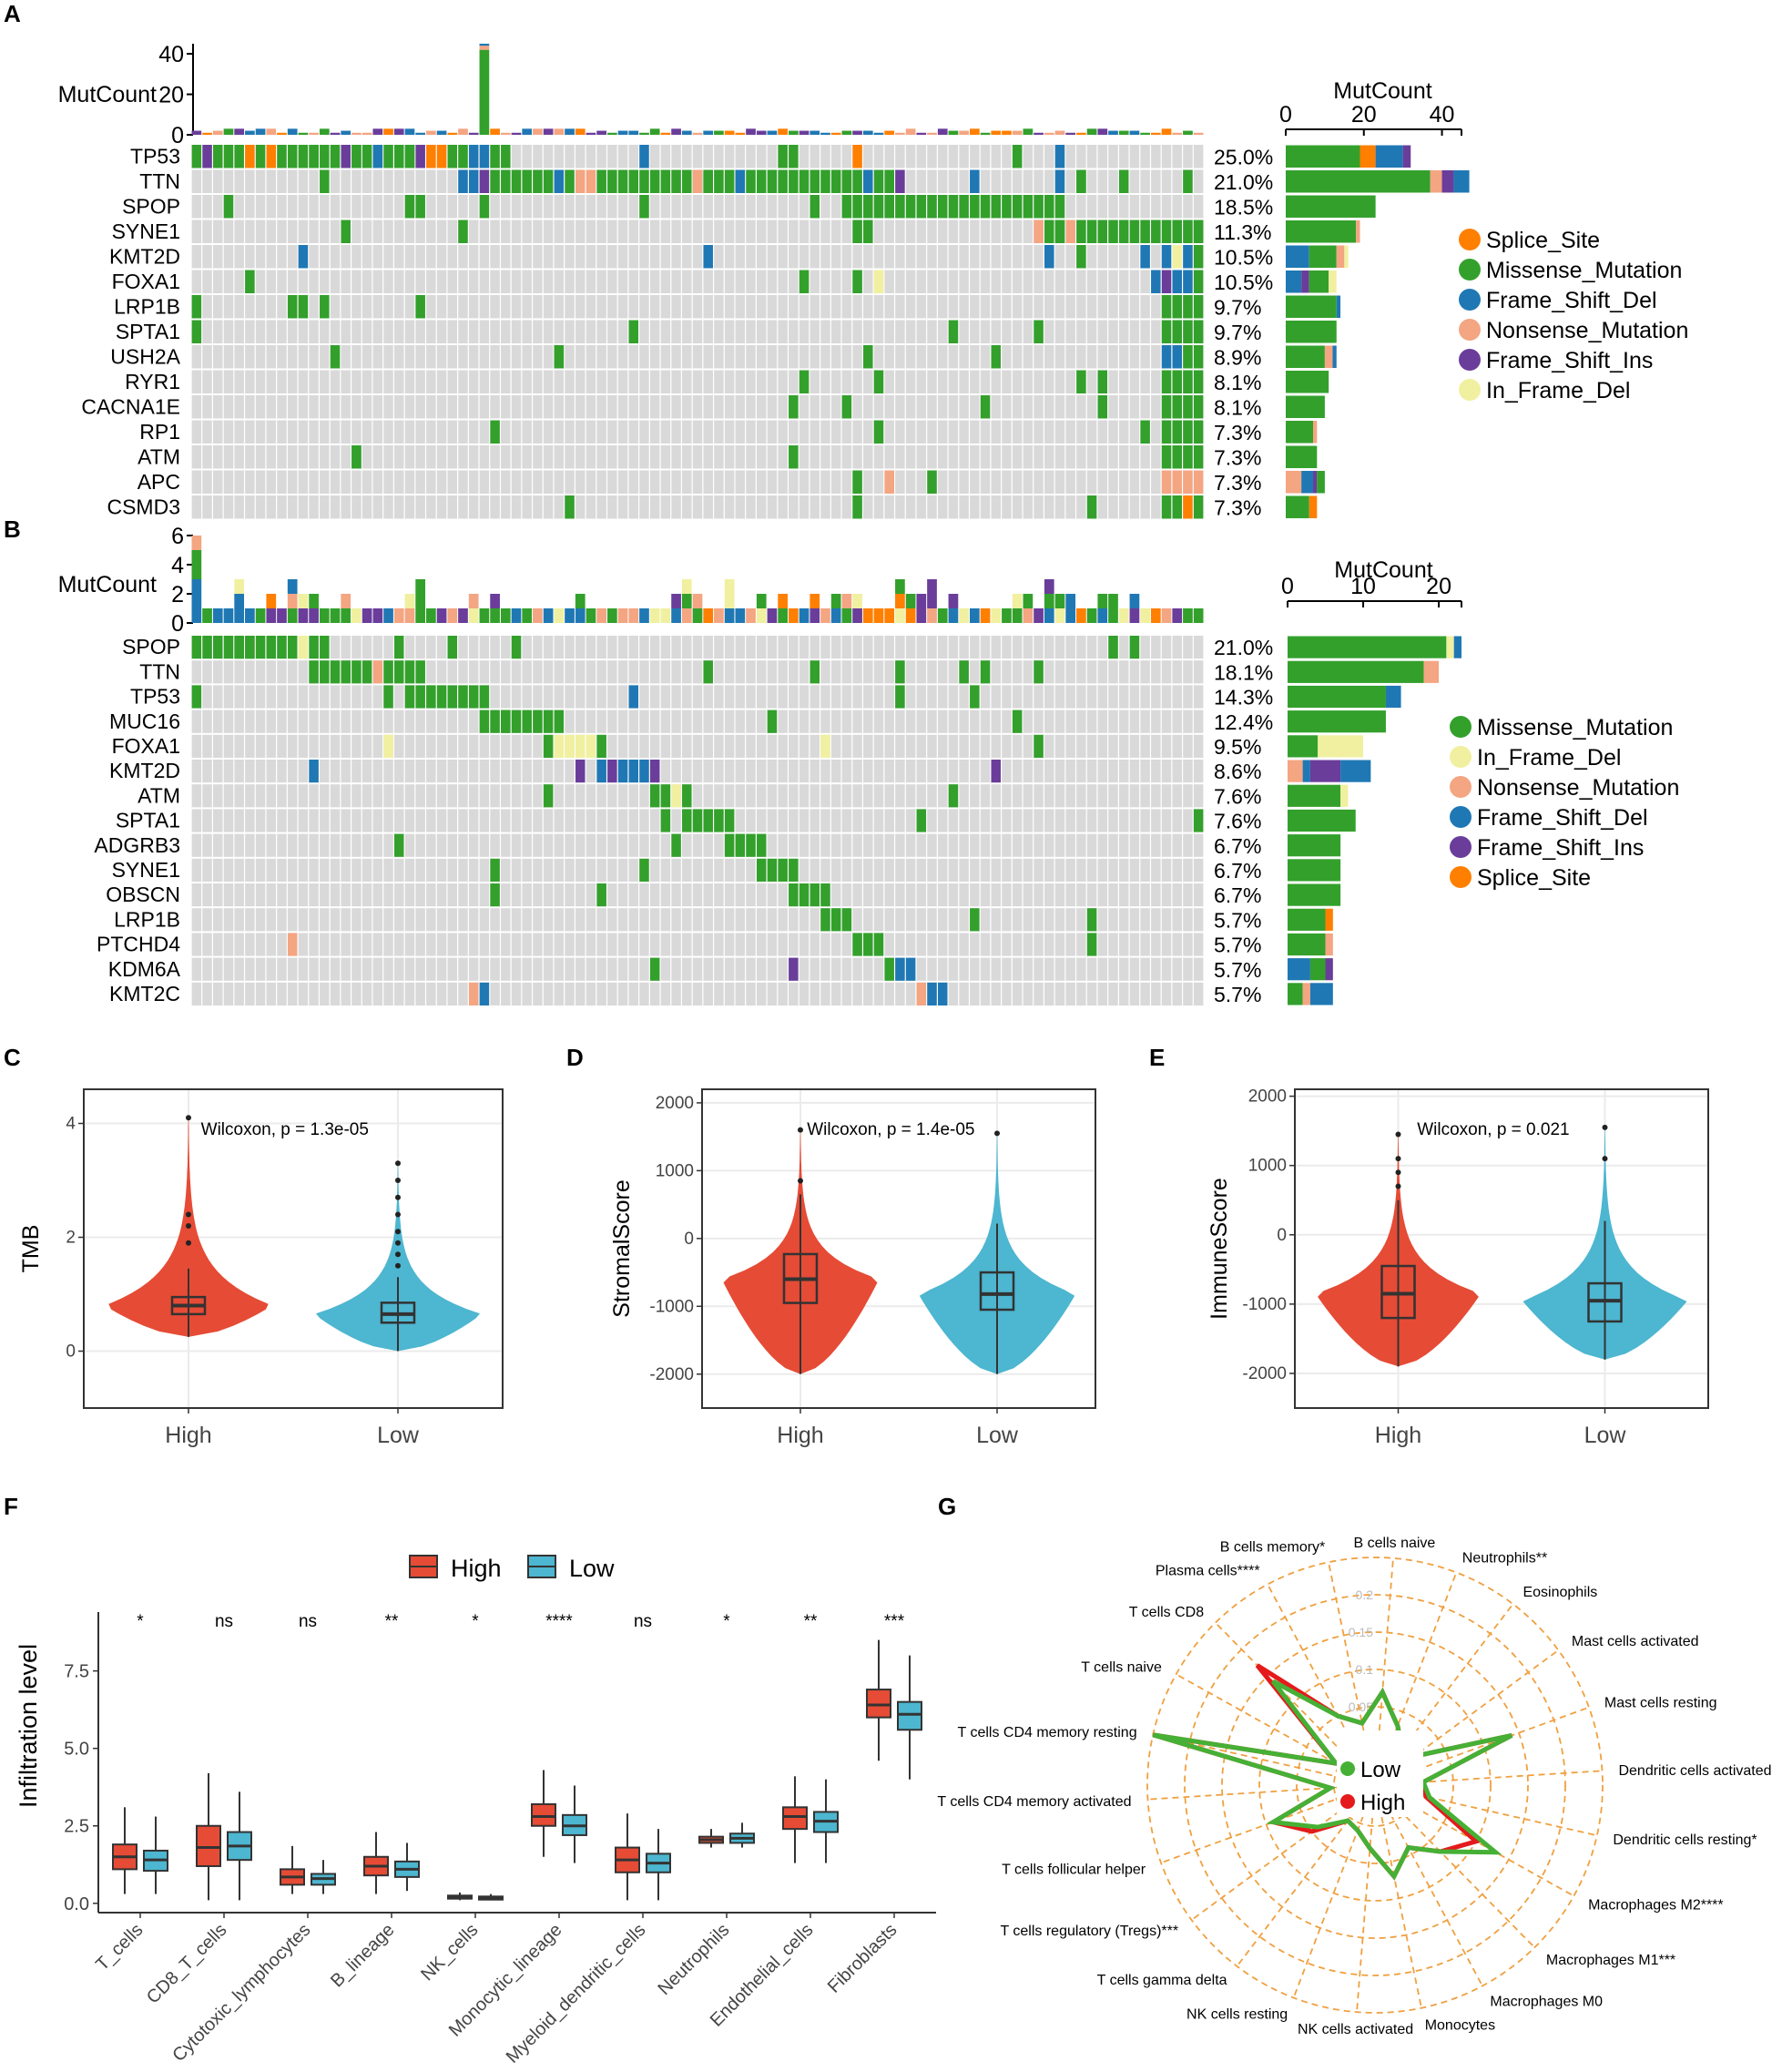 The image size is (1772, 2072). What do you see at coordinates (1243, 182) in the screenshot?
I see `gene-percent: 21.0%` at bounding box center [1243, 182].